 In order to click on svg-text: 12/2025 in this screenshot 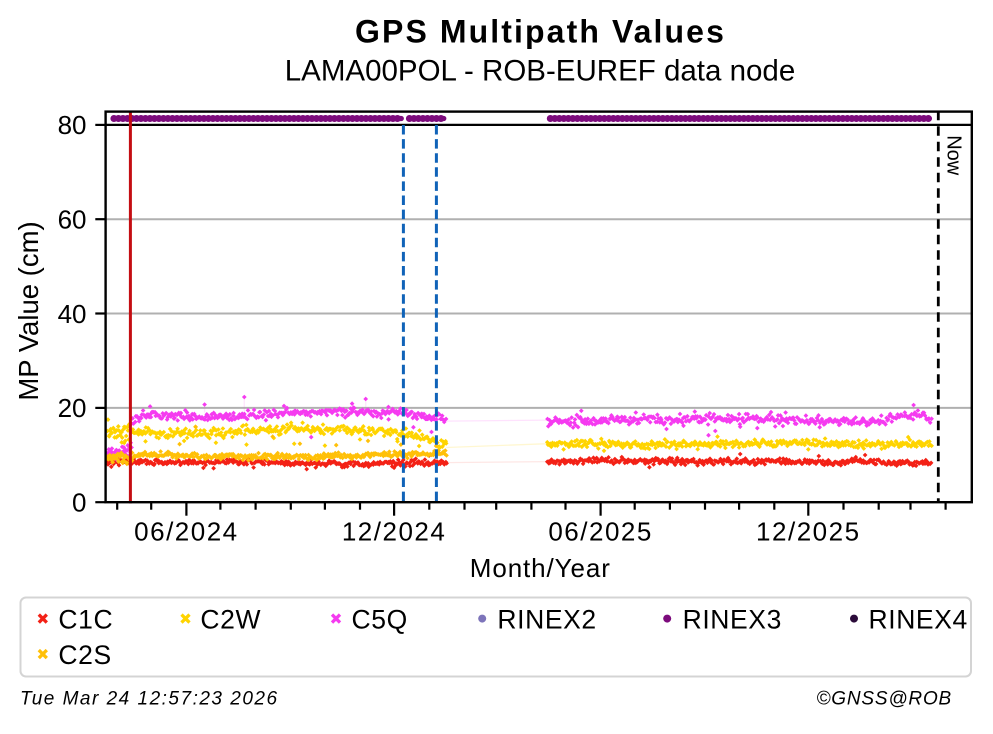, I will do `click(808, 532)`.